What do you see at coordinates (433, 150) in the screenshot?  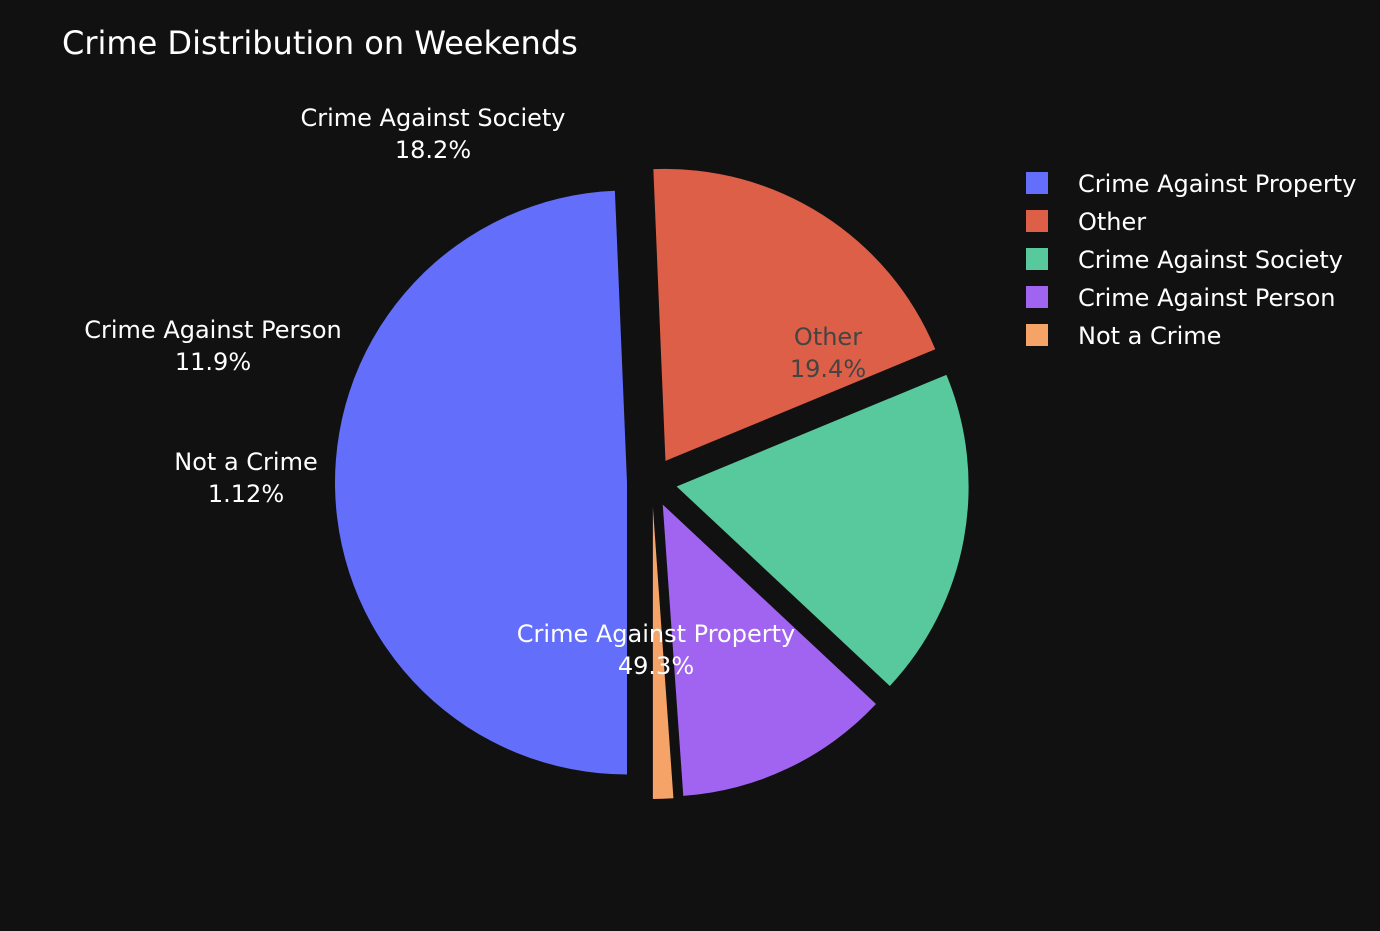 I see `slice-percent-label: 18.2%` at bounding box center [433, 150].